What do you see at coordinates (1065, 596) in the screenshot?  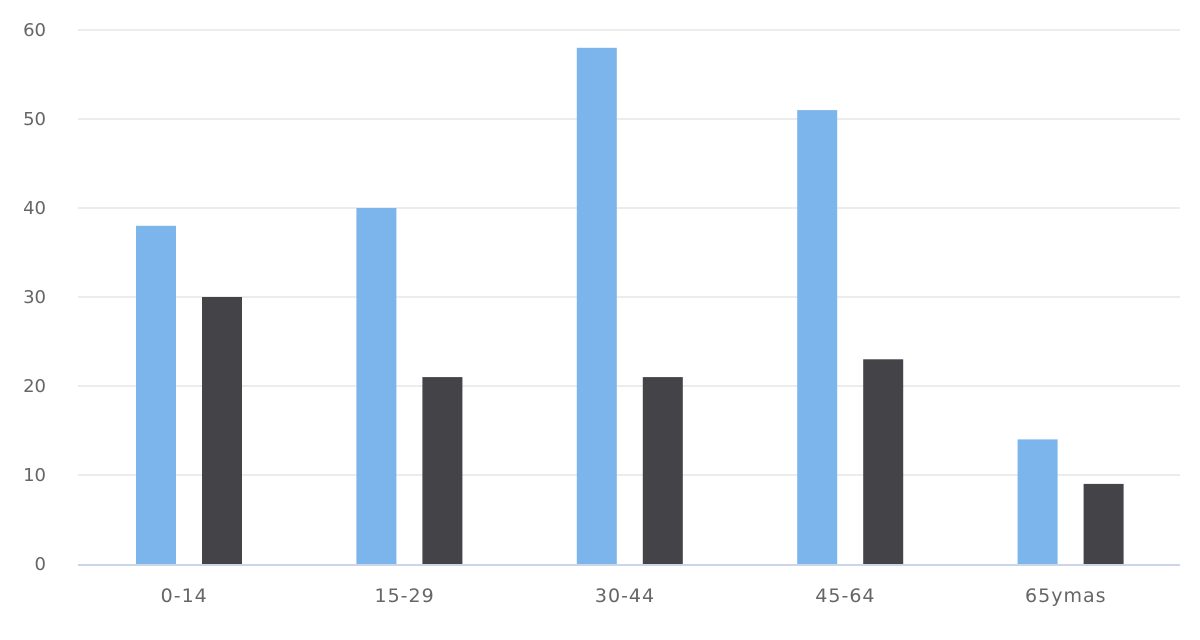 I see `x-category-label: 65ymas` at bounding box center [1065, 596].